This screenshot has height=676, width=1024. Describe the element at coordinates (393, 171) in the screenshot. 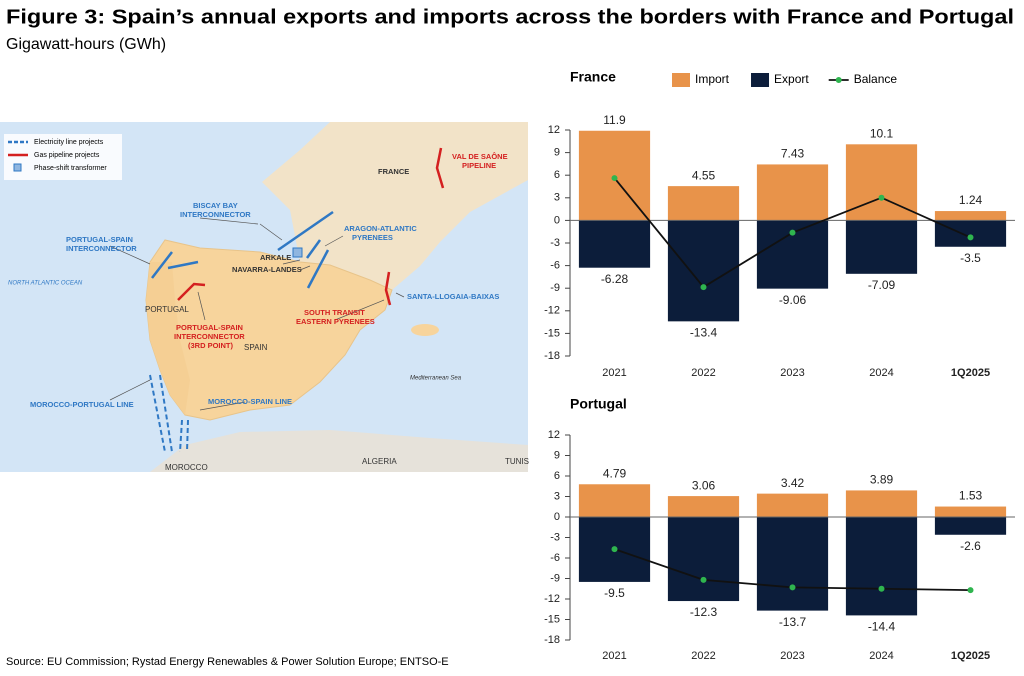

I see `map-label: FRANCE` at that location.